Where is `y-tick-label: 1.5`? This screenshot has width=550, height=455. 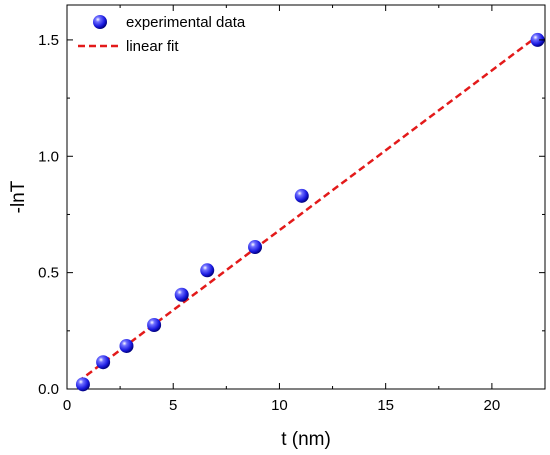 y-tick-label: 1.5 is located at coordinates (48, 40).